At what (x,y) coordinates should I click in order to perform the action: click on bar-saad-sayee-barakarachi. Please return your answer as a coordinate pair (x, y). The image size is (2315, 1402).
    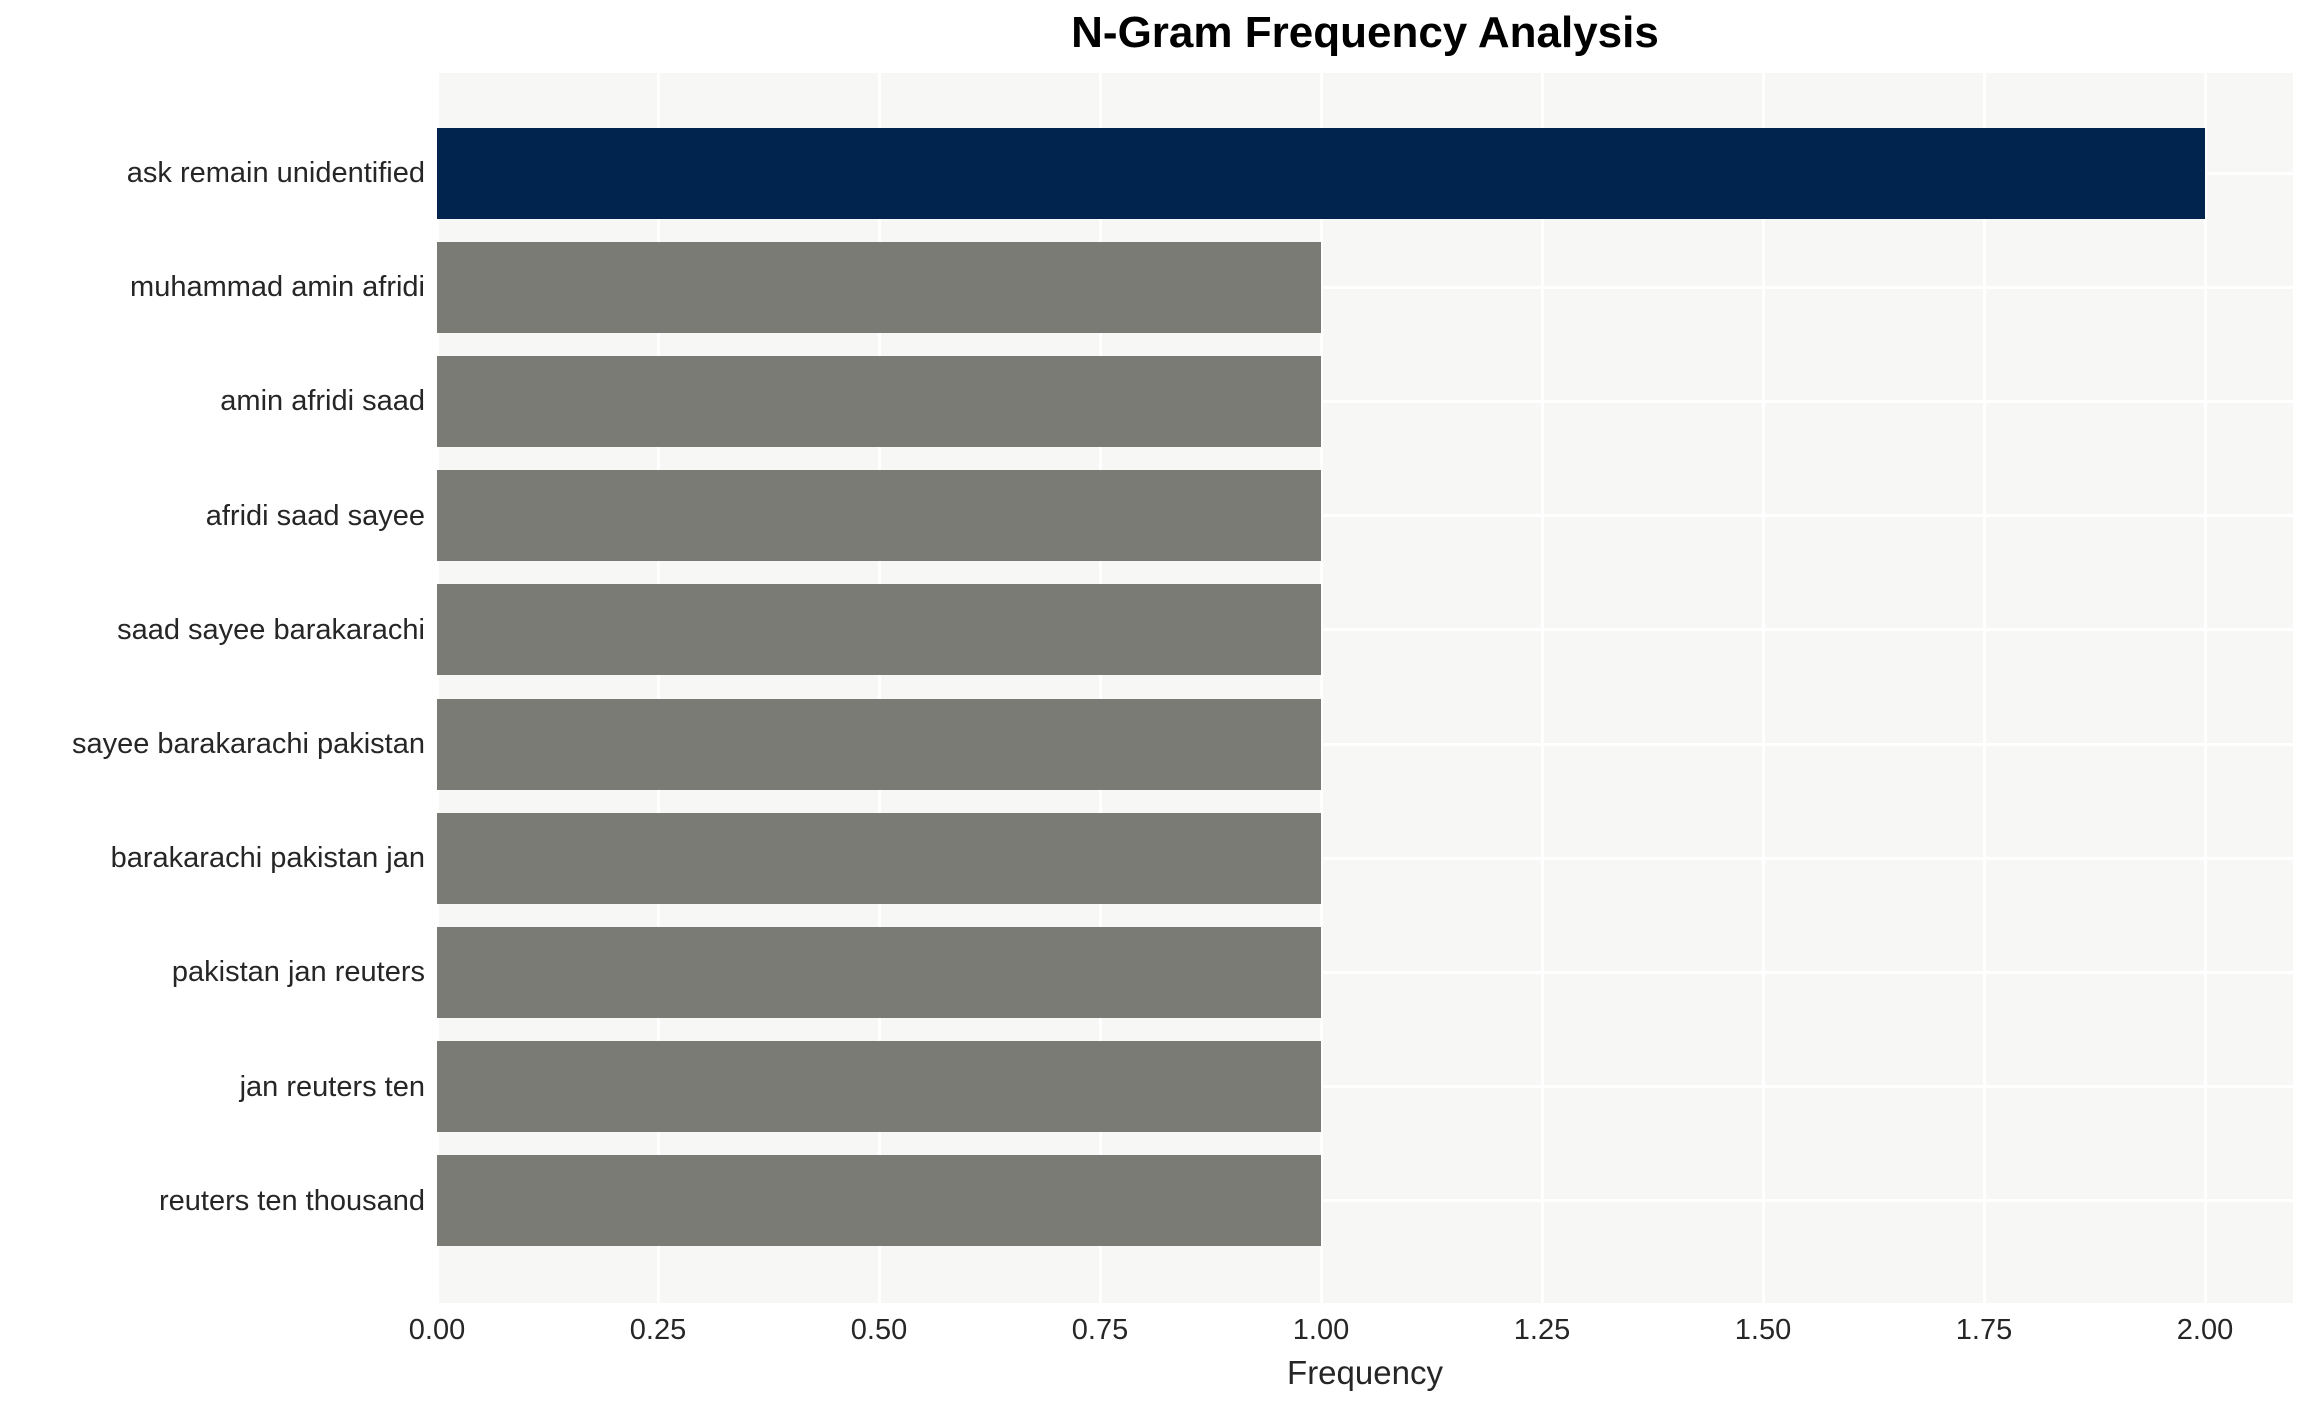
    Looking at the image, I should click on (879, 630).